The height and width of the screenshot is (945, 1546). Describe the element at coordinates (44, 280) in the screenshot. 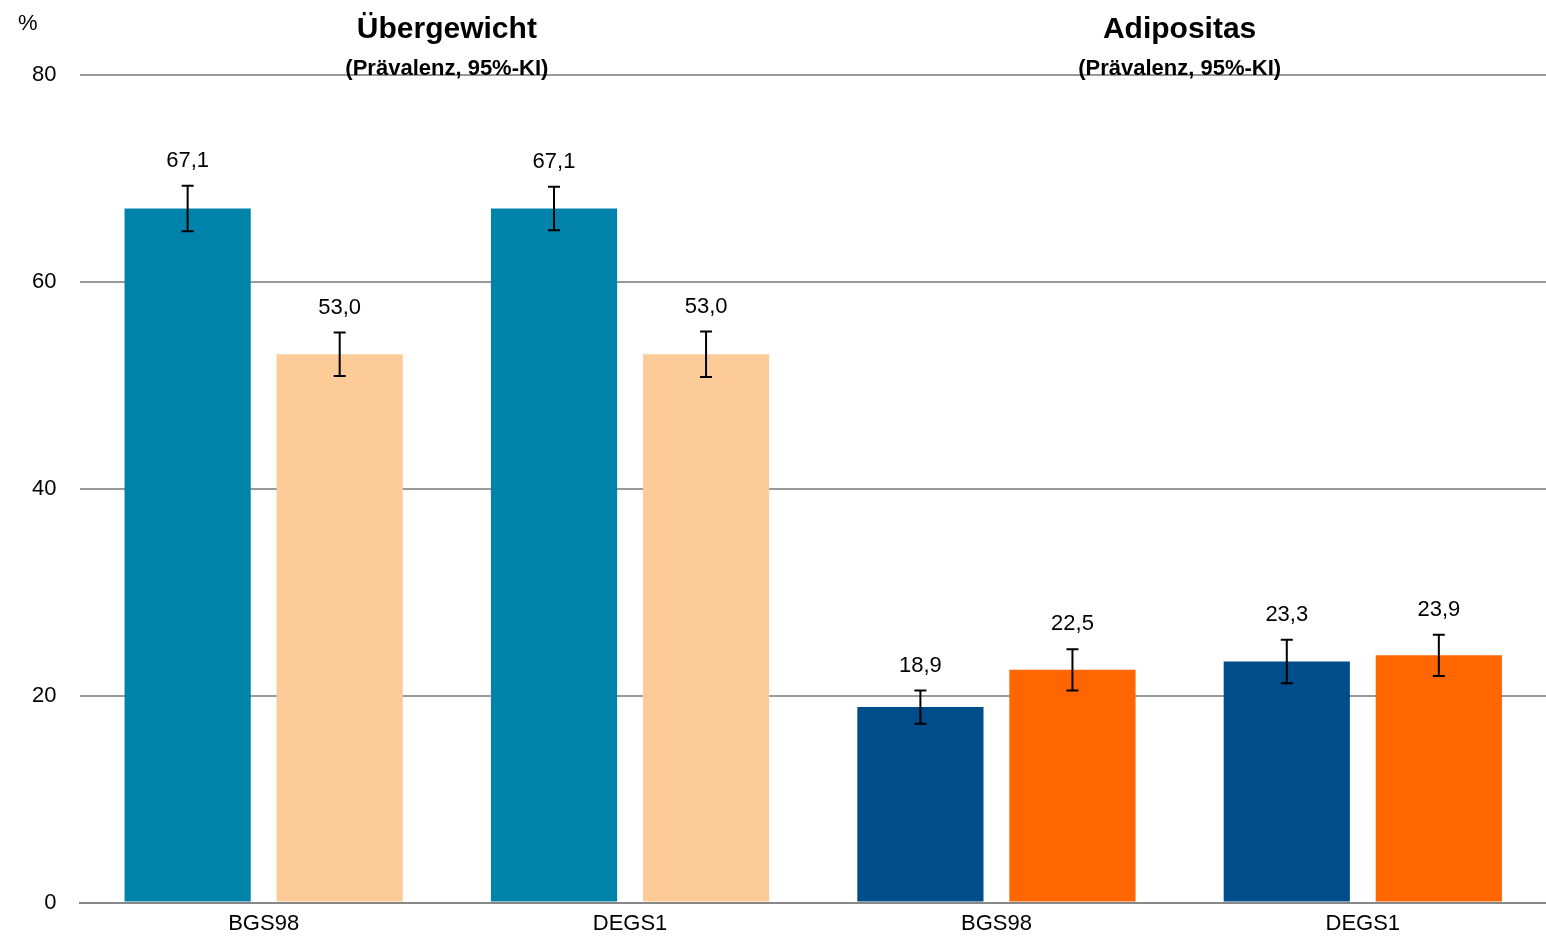

I see `y-tick-label: 60` at that location.